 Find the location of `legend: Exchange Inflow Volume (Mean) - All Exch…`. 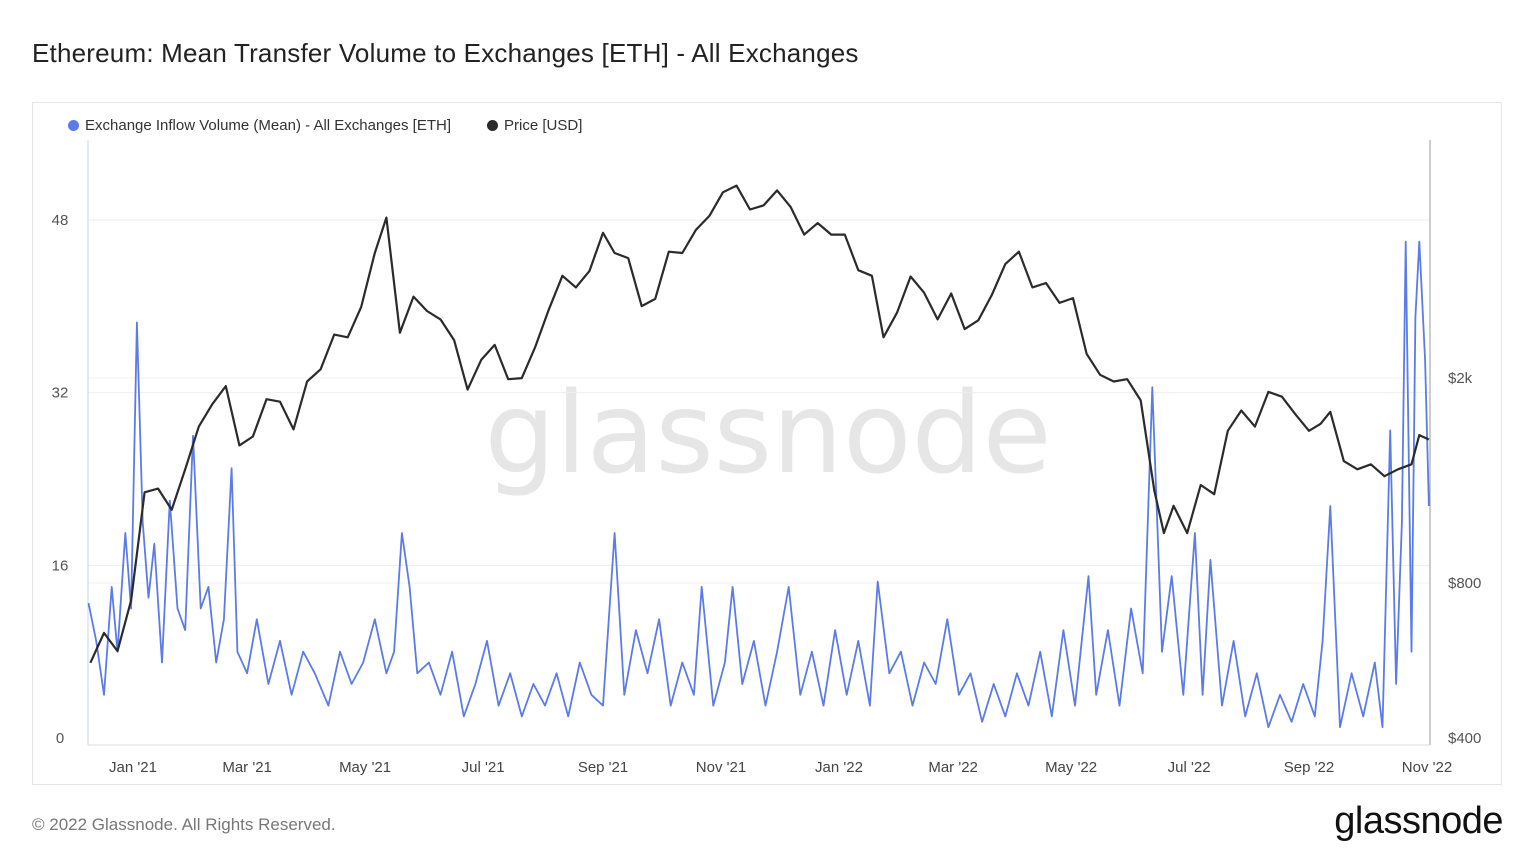

legend: Exchange Inflow Volume (Mean) - All Exch… is located at coordinates (325, 125).